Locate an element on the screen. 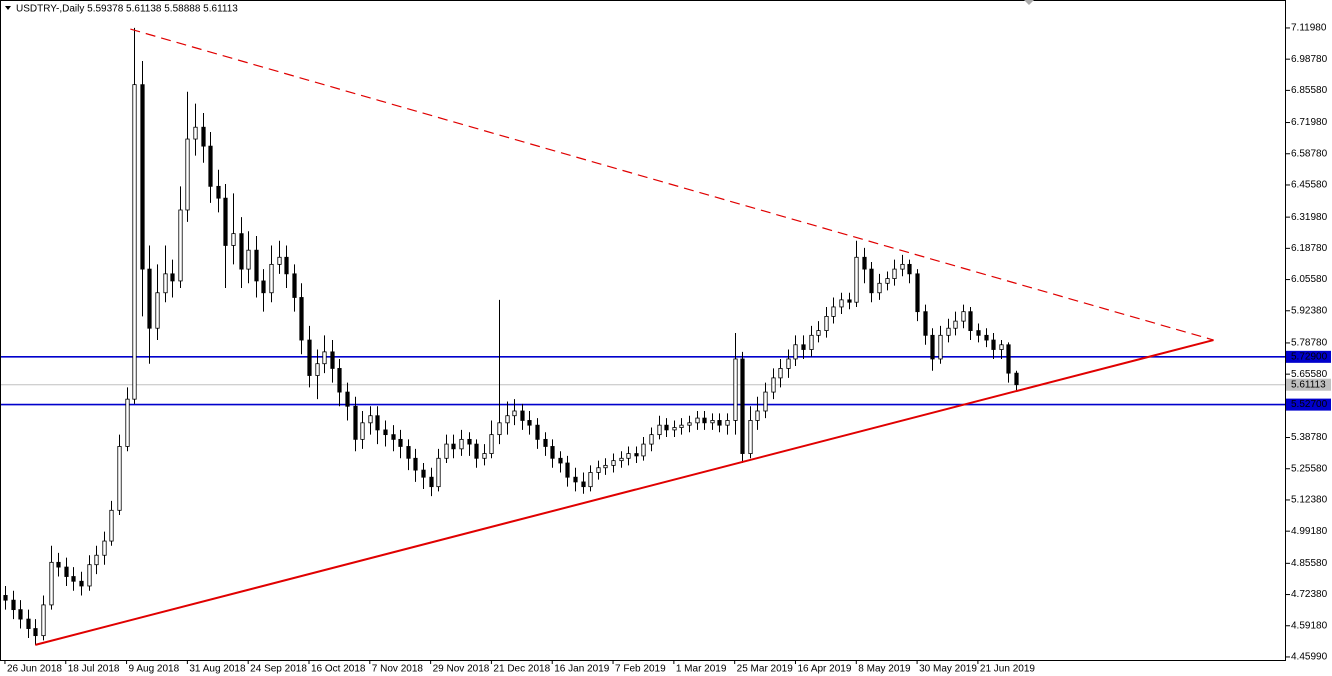 The height and width of the screenshot is (676, 1332). y-tick-label: 7.11980 is located at coordinates (1309, 28).